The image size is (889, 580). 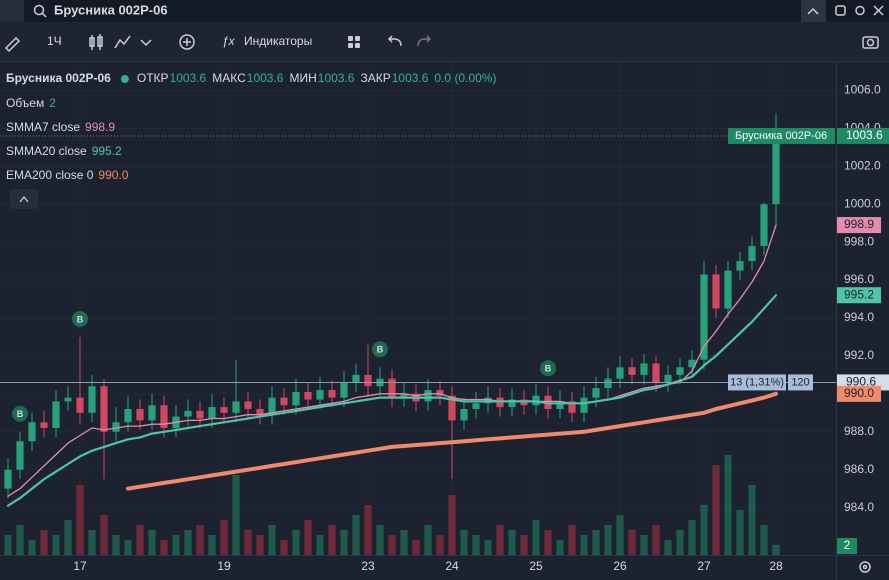 What do you see at coordinates (865, 567) in the screenshot?
I see `axis-settings-button` at bounding box center [865, 567].